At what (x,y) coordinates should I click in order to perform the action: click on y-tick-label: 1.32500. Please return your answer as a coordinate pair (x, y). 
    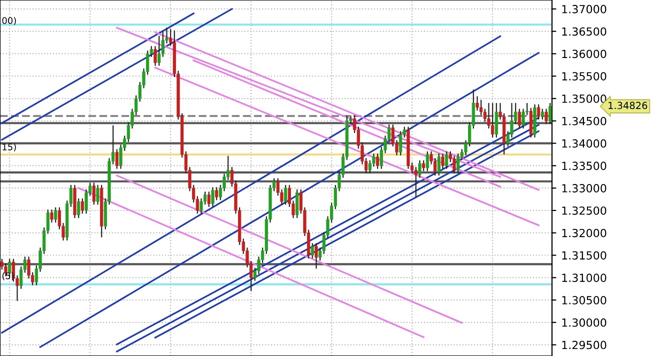
    Looking at the image, I should click on (584, 210).